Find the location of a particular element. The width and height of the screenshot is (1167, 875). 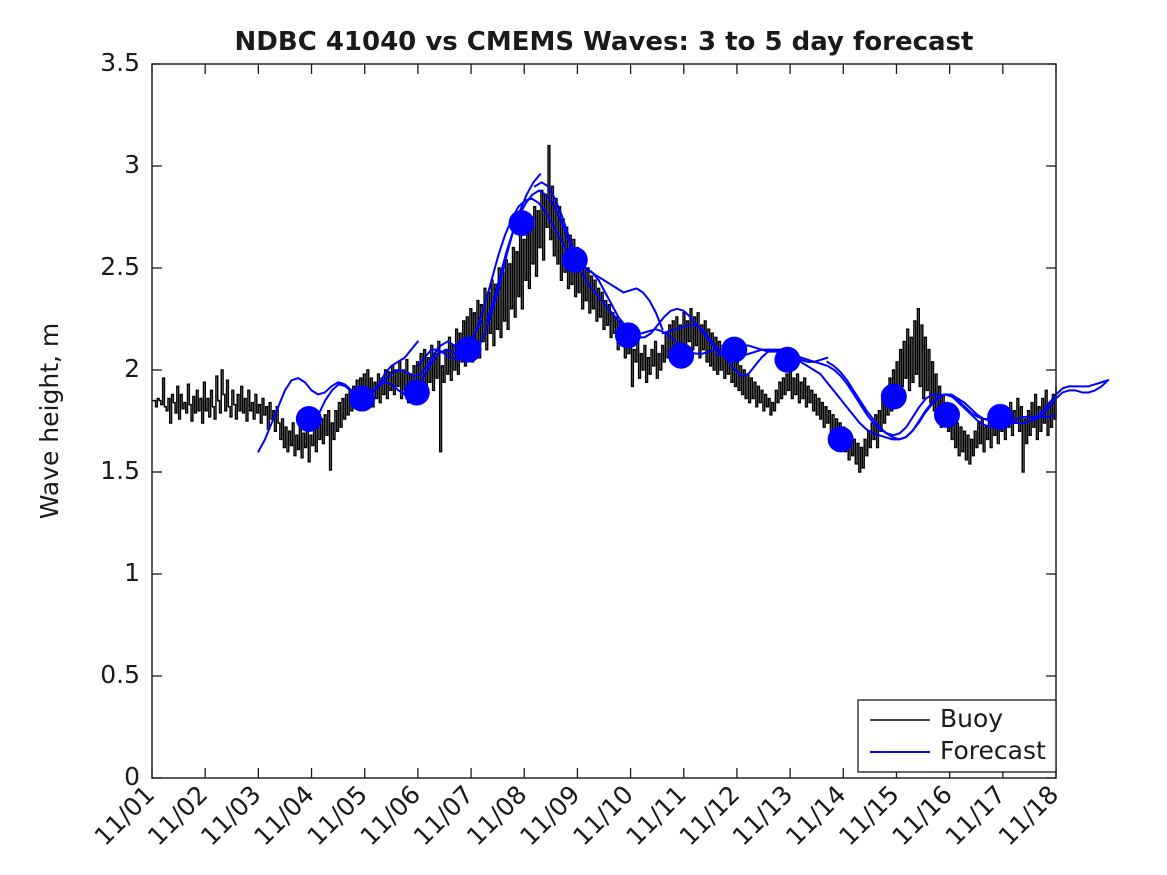

legend-box is located at coordinates (957, 736).